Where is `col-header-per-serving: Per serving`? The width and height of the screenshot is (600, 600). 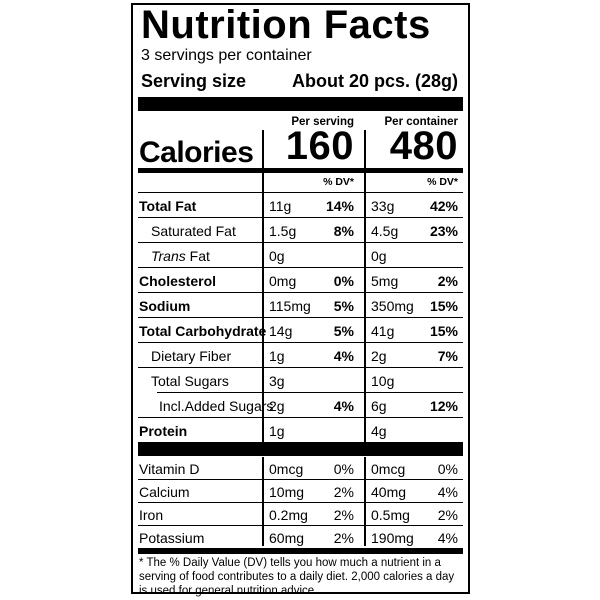 col-header-per-serving: Per serving is located at coordinates (322, 122).